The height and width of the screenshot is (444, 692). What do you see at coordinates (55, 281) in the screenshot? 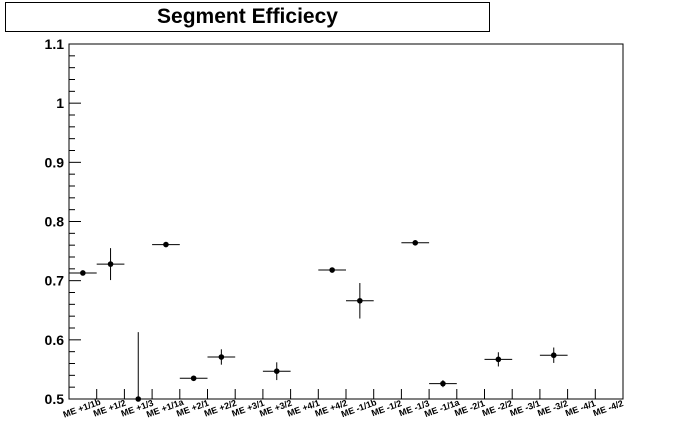
I see `y-tick-label: 0.7` at bounding box center [55, 281].